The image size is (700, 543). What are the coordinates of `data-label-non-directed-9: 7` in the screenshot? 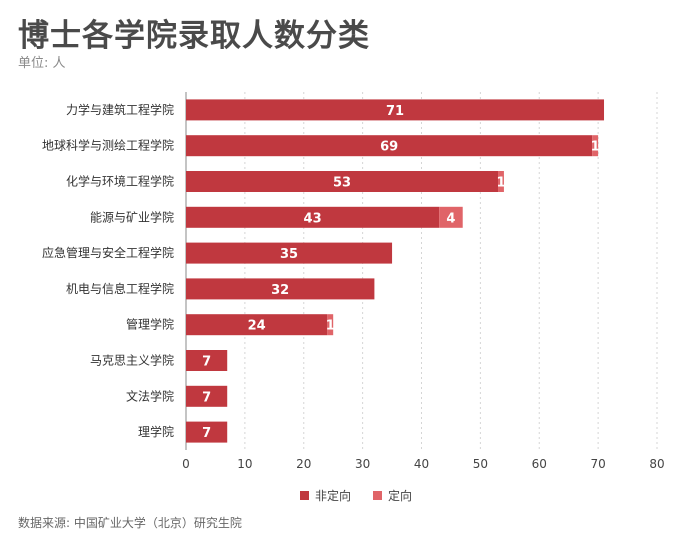 It's located at (206, 433).